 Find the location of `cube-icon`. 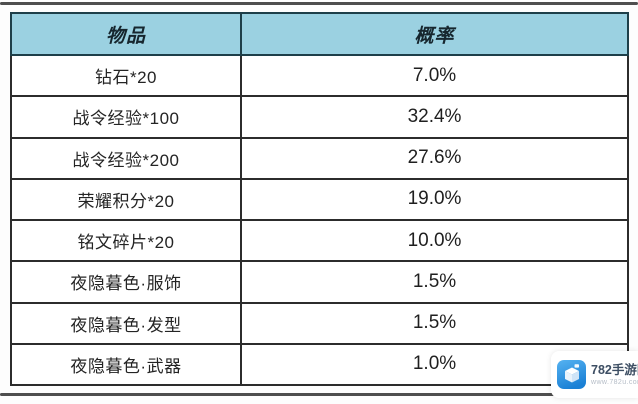

cube-icon is located at coordinates (571, 374).